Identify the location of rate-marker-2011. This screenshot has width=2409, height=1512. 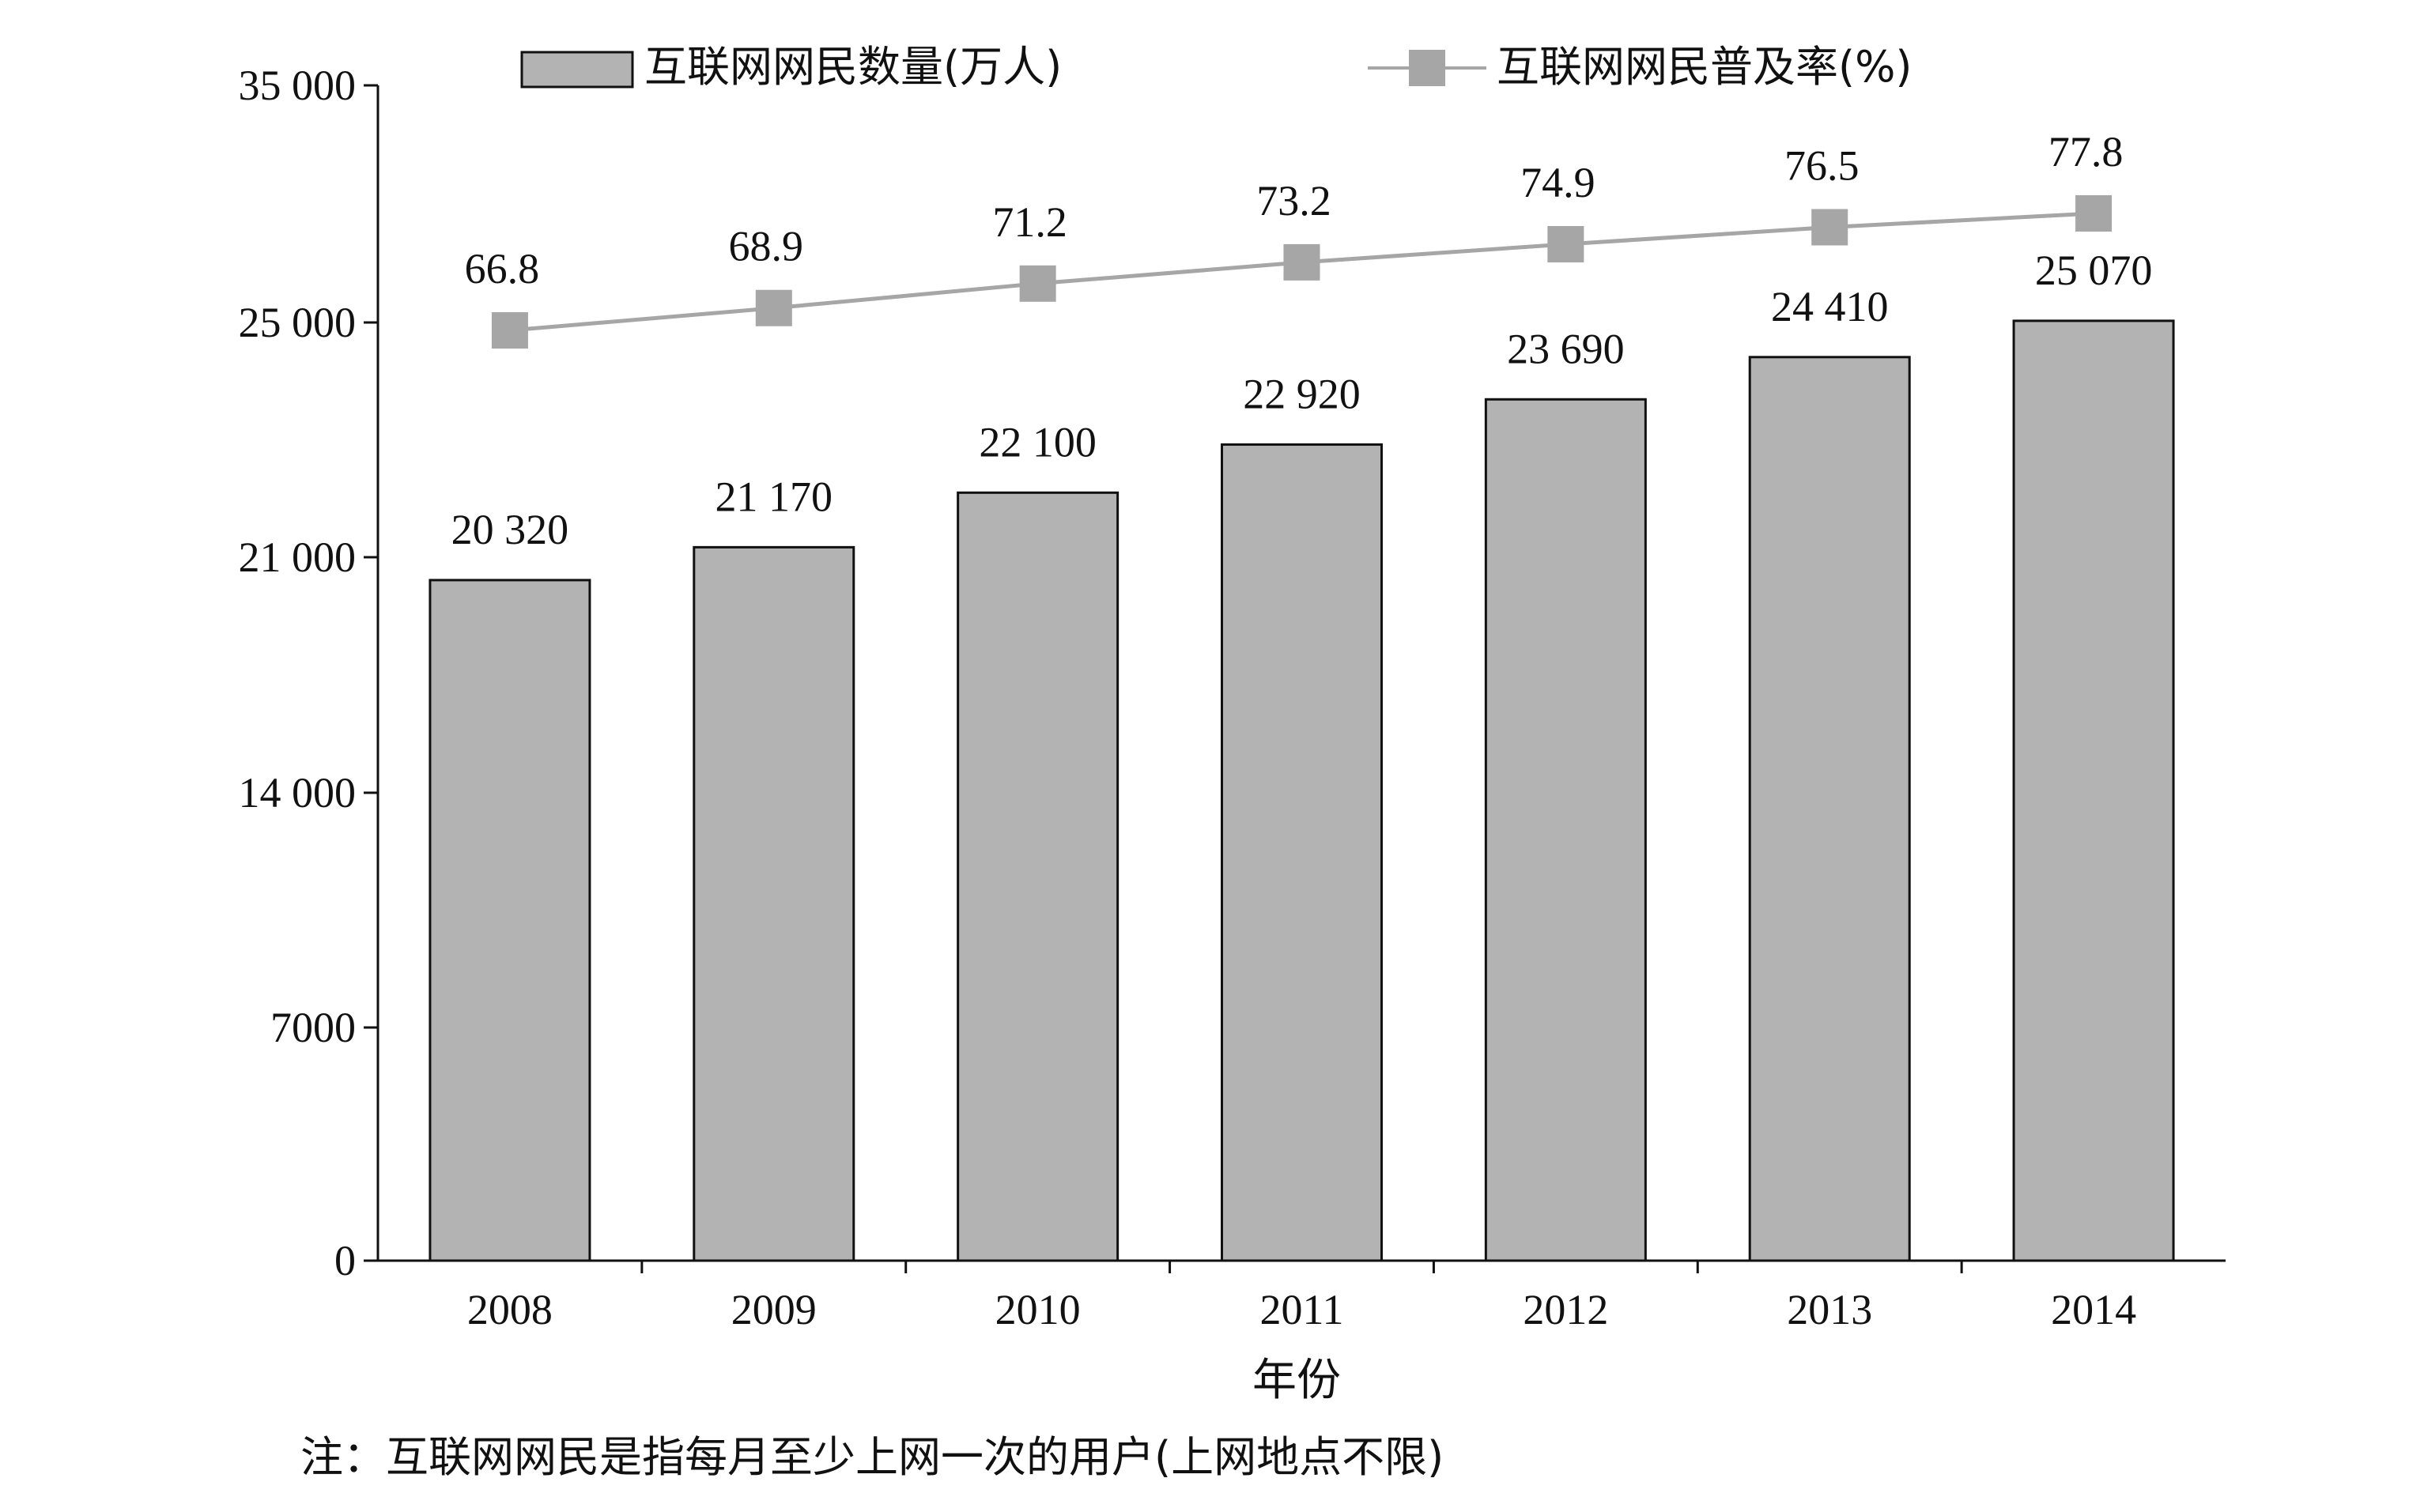
(1302, 262).